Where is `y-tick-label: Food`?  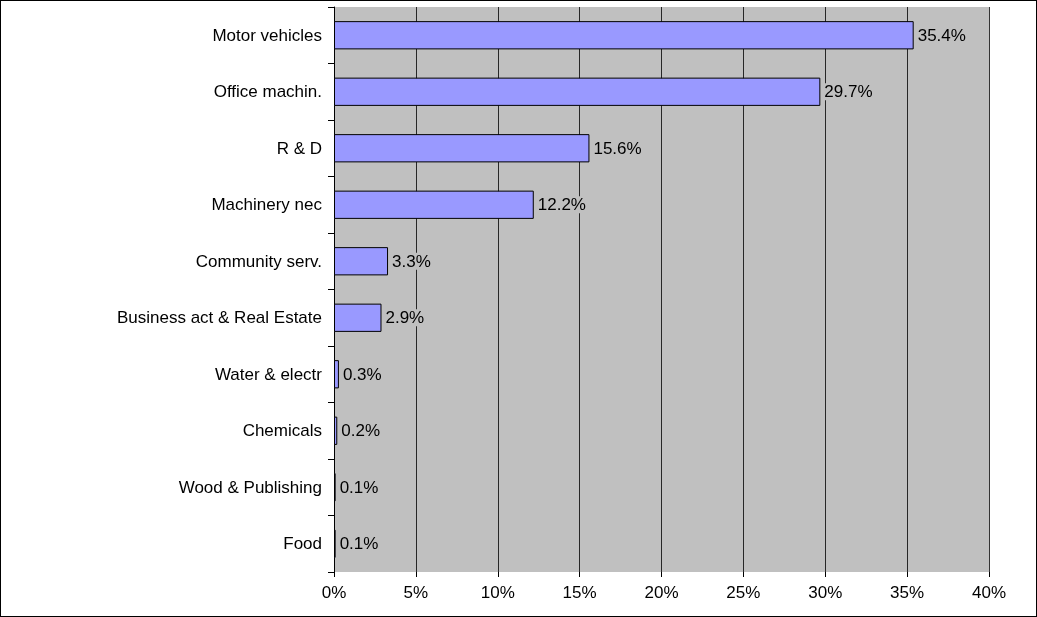 y-tick-label: Food is located at coordinates (302, 544).